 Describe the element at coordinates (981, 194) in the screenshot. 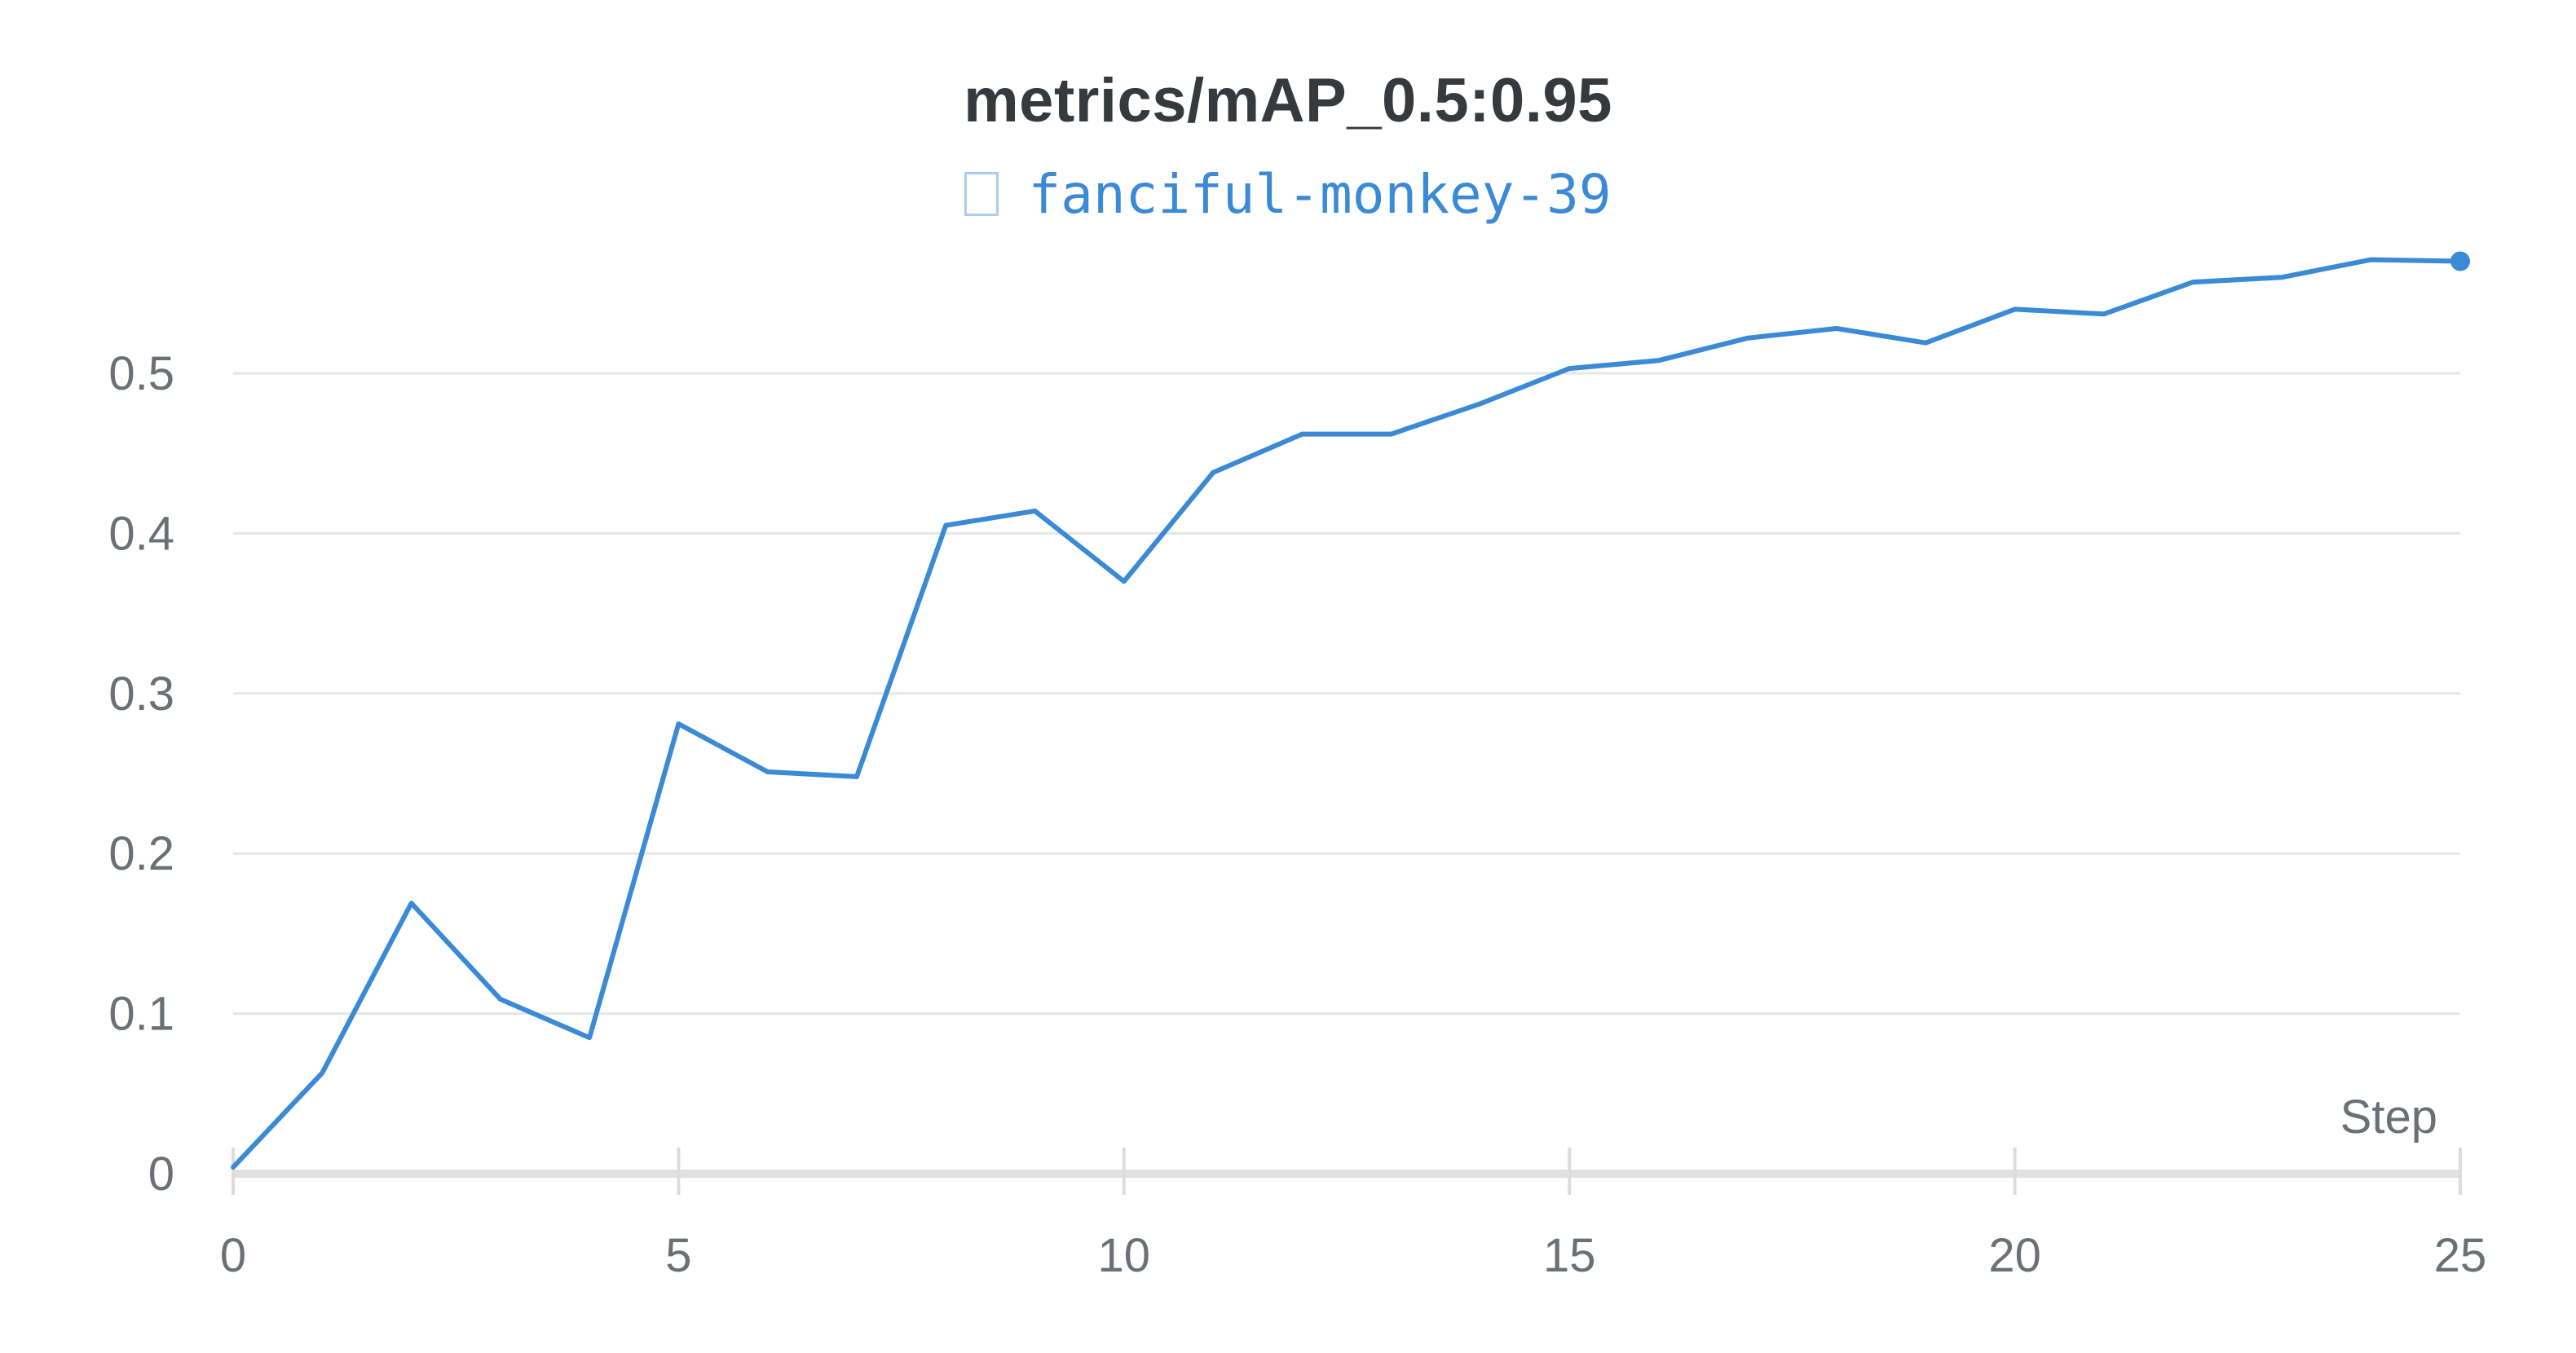

I see `legend-swatch-icon` at that location.